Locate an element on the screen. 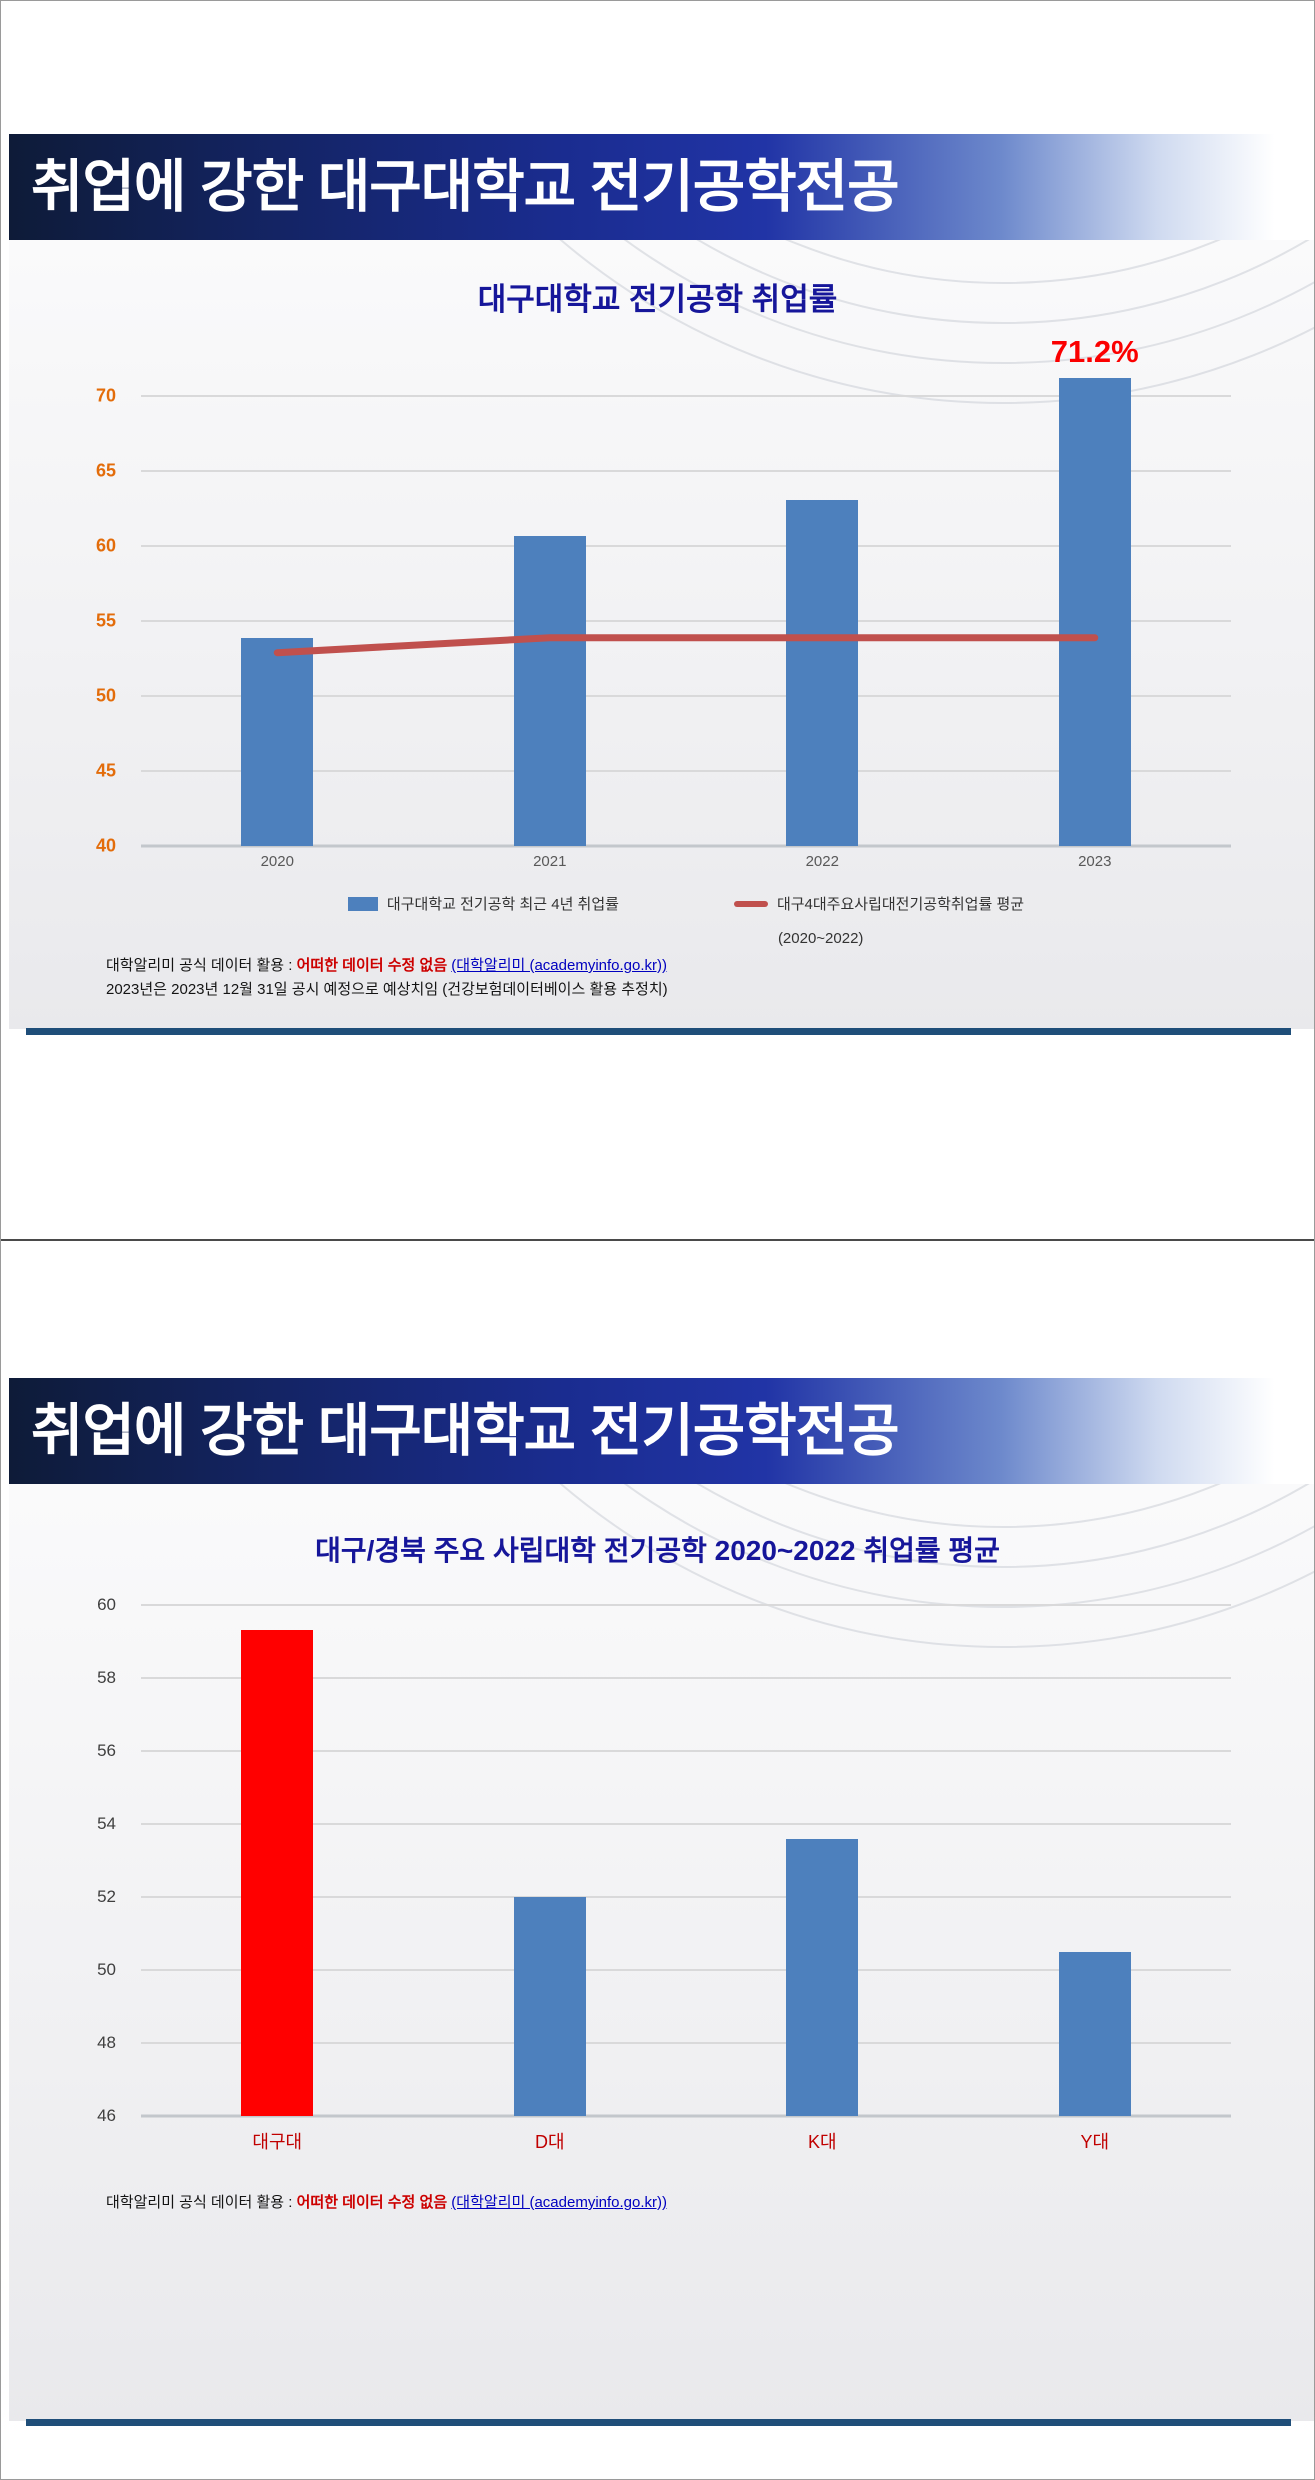 This screenshot has height=2480, width=1315. legend-bar-swatch-icon is located at coordinates (362, 903).